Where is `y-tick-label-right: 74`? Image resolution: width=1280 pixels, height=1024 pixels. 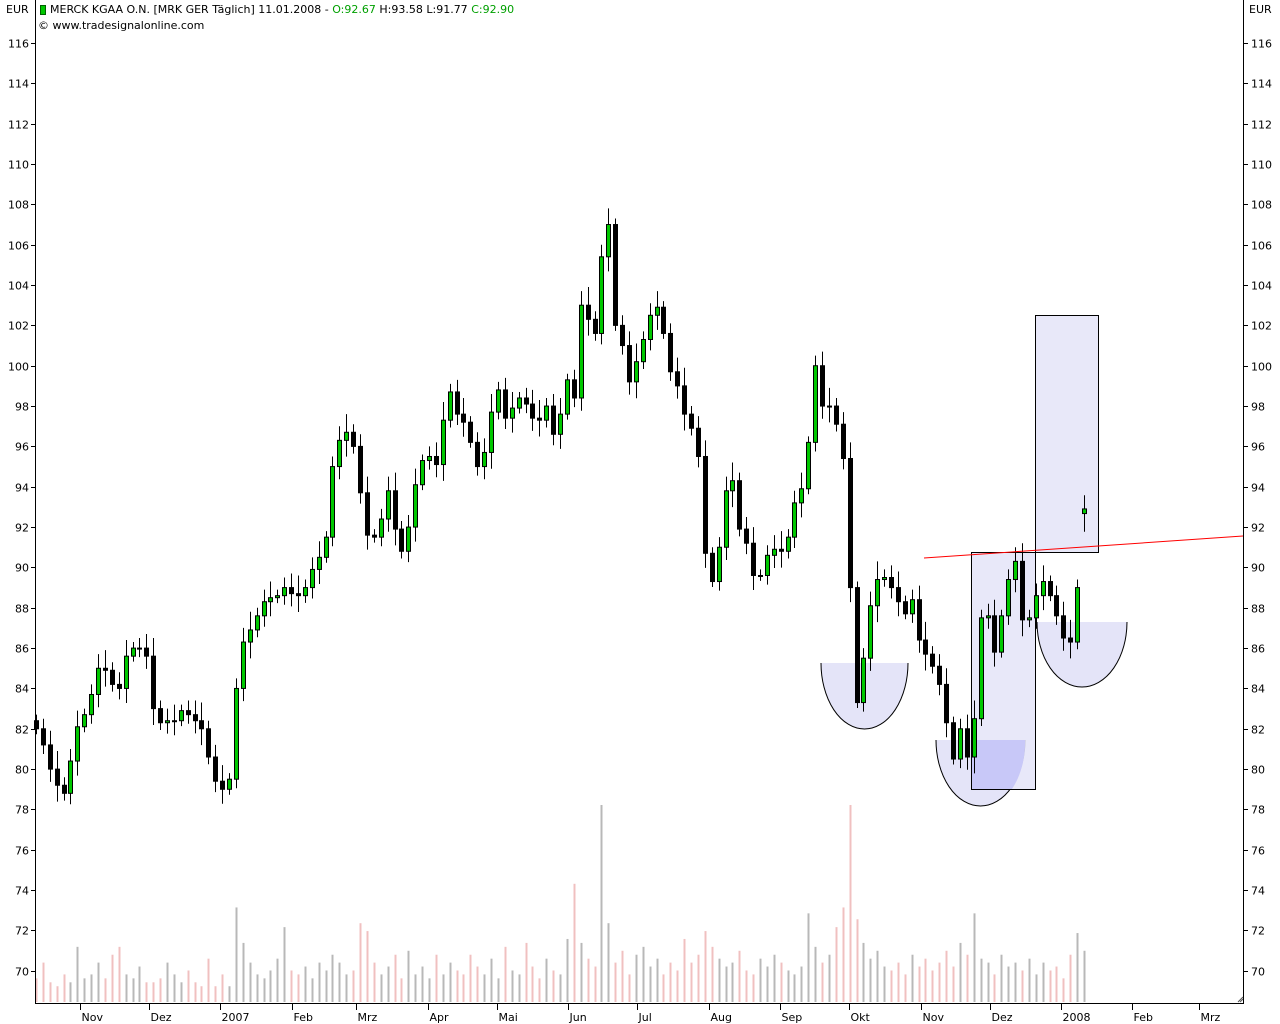 y-tick-label-right: 74 is located at coordinates (1258, 891).